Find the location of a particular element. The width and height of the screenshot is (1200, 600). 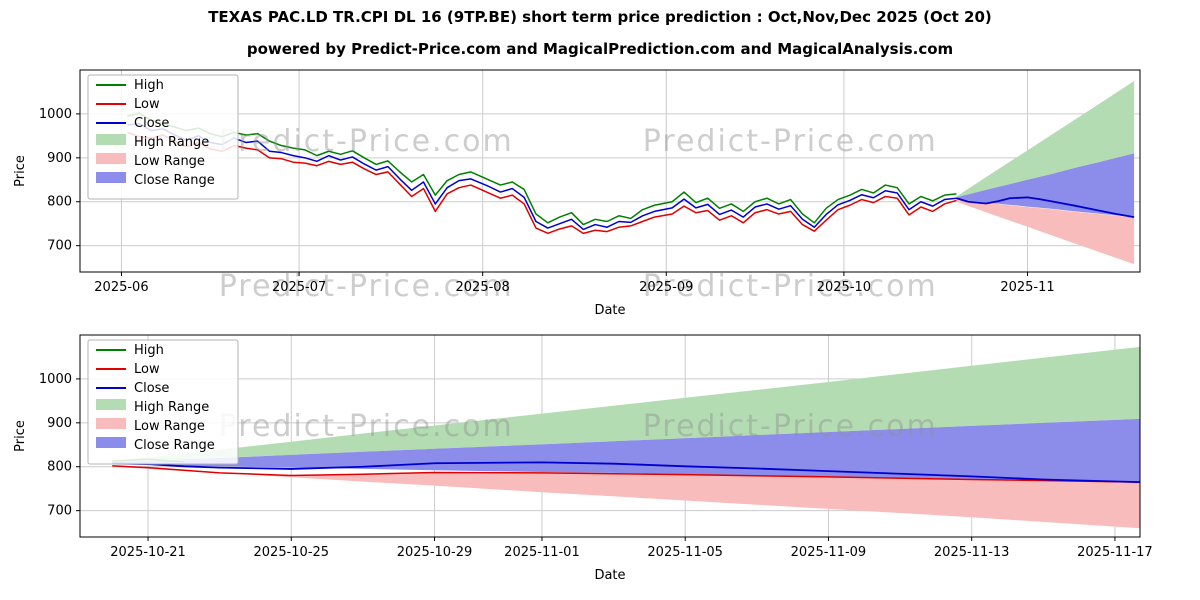

x-tick-label: 2025-09 is located at coordinates (666, 287).